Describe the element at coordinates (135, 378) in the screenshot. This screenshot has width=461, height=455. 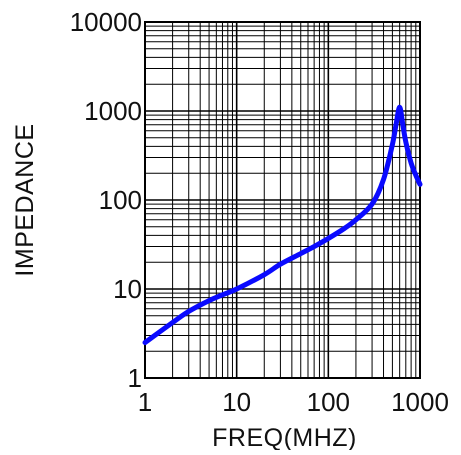
I see `y-tick-label: 1` at that location.